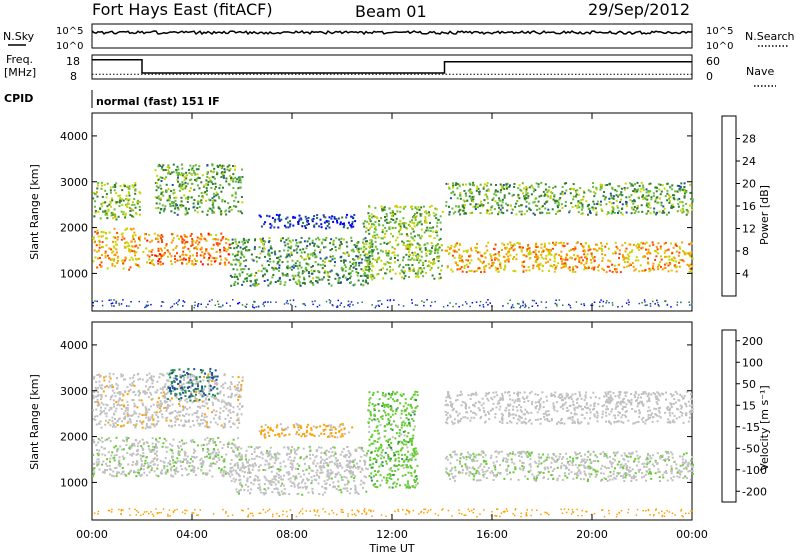 This screenshot has height=554, width=800. I want to click on beam-title: Beam 01, so click(391, 11).